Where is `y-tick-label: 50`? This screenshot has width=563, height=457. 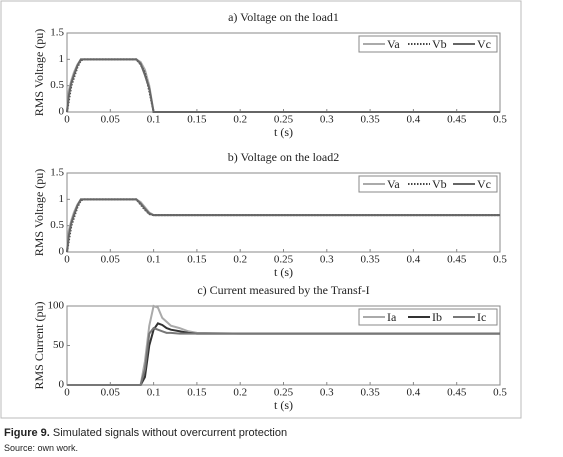
y-tick-label: 50 is located at coordinates (59, 345).